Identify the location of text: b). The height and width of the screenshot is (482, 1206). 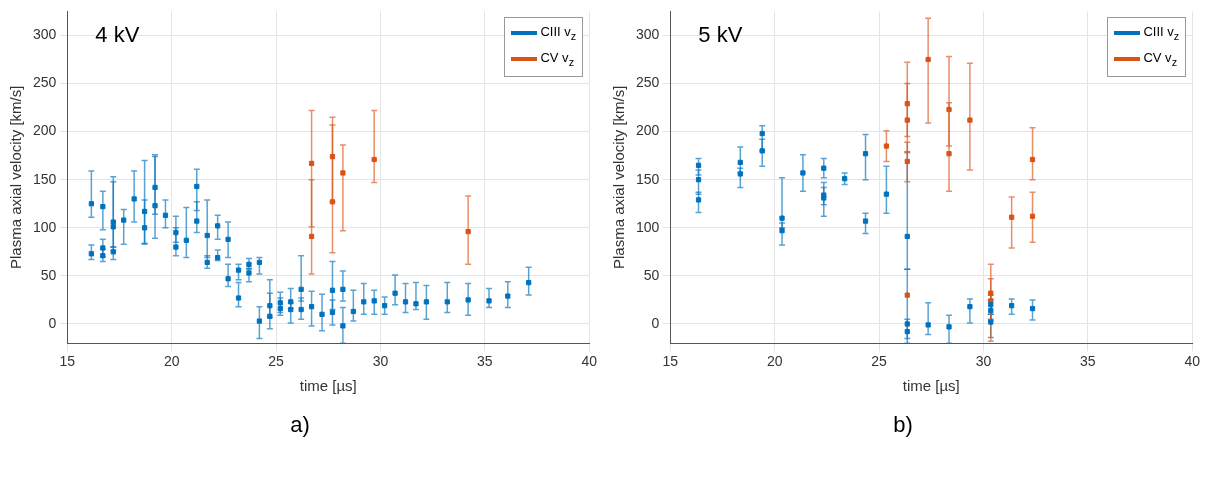
(903, 425).